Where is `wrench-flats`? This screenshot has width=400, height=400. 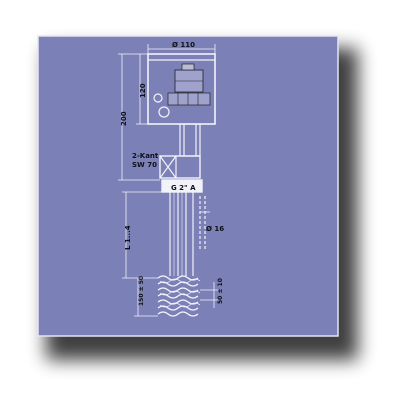
wrench-flats is located at coordinates (180, 167).